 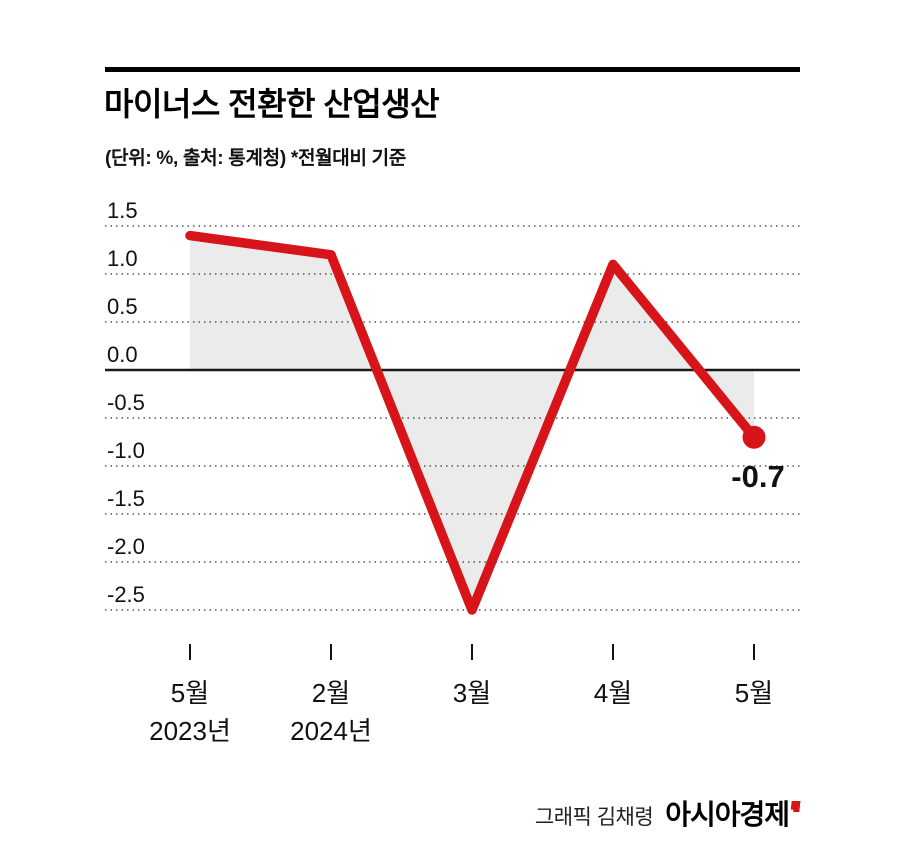 I want to click on top-rule, so click(x=452, y=69).